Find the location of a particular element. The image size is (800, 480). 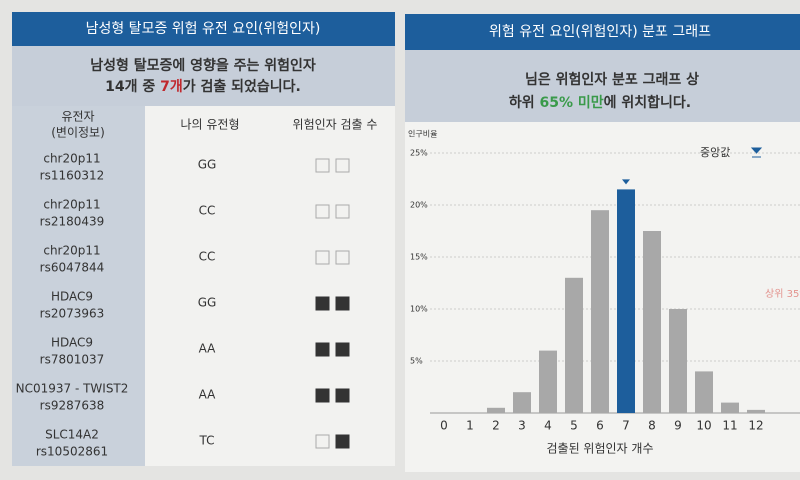

median-marker is located at coordinates (626, 182).